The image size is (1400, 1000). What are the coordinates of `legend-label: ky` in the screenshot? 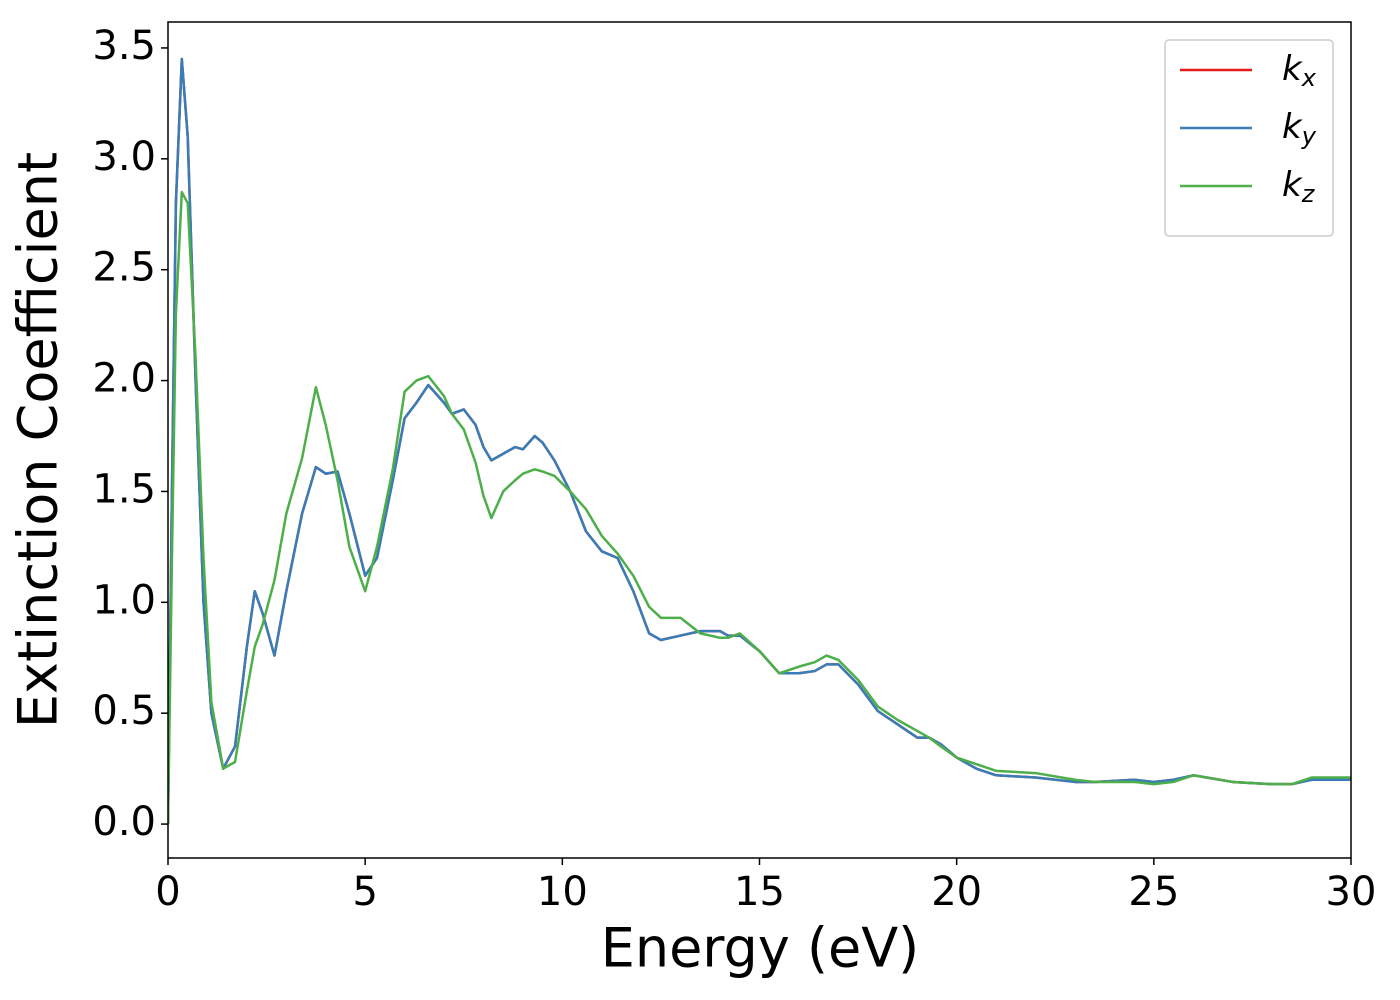 It's located at (1299, 129).